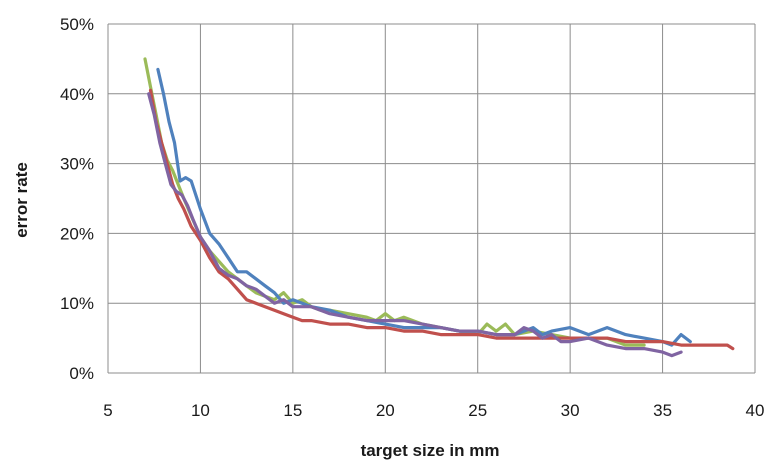 This screenshot has width=781, height=474. What do you see at coordinates (385, 410) in the screenshot?
I see `x-tick-label: 20` at bounding box center [385, 410].